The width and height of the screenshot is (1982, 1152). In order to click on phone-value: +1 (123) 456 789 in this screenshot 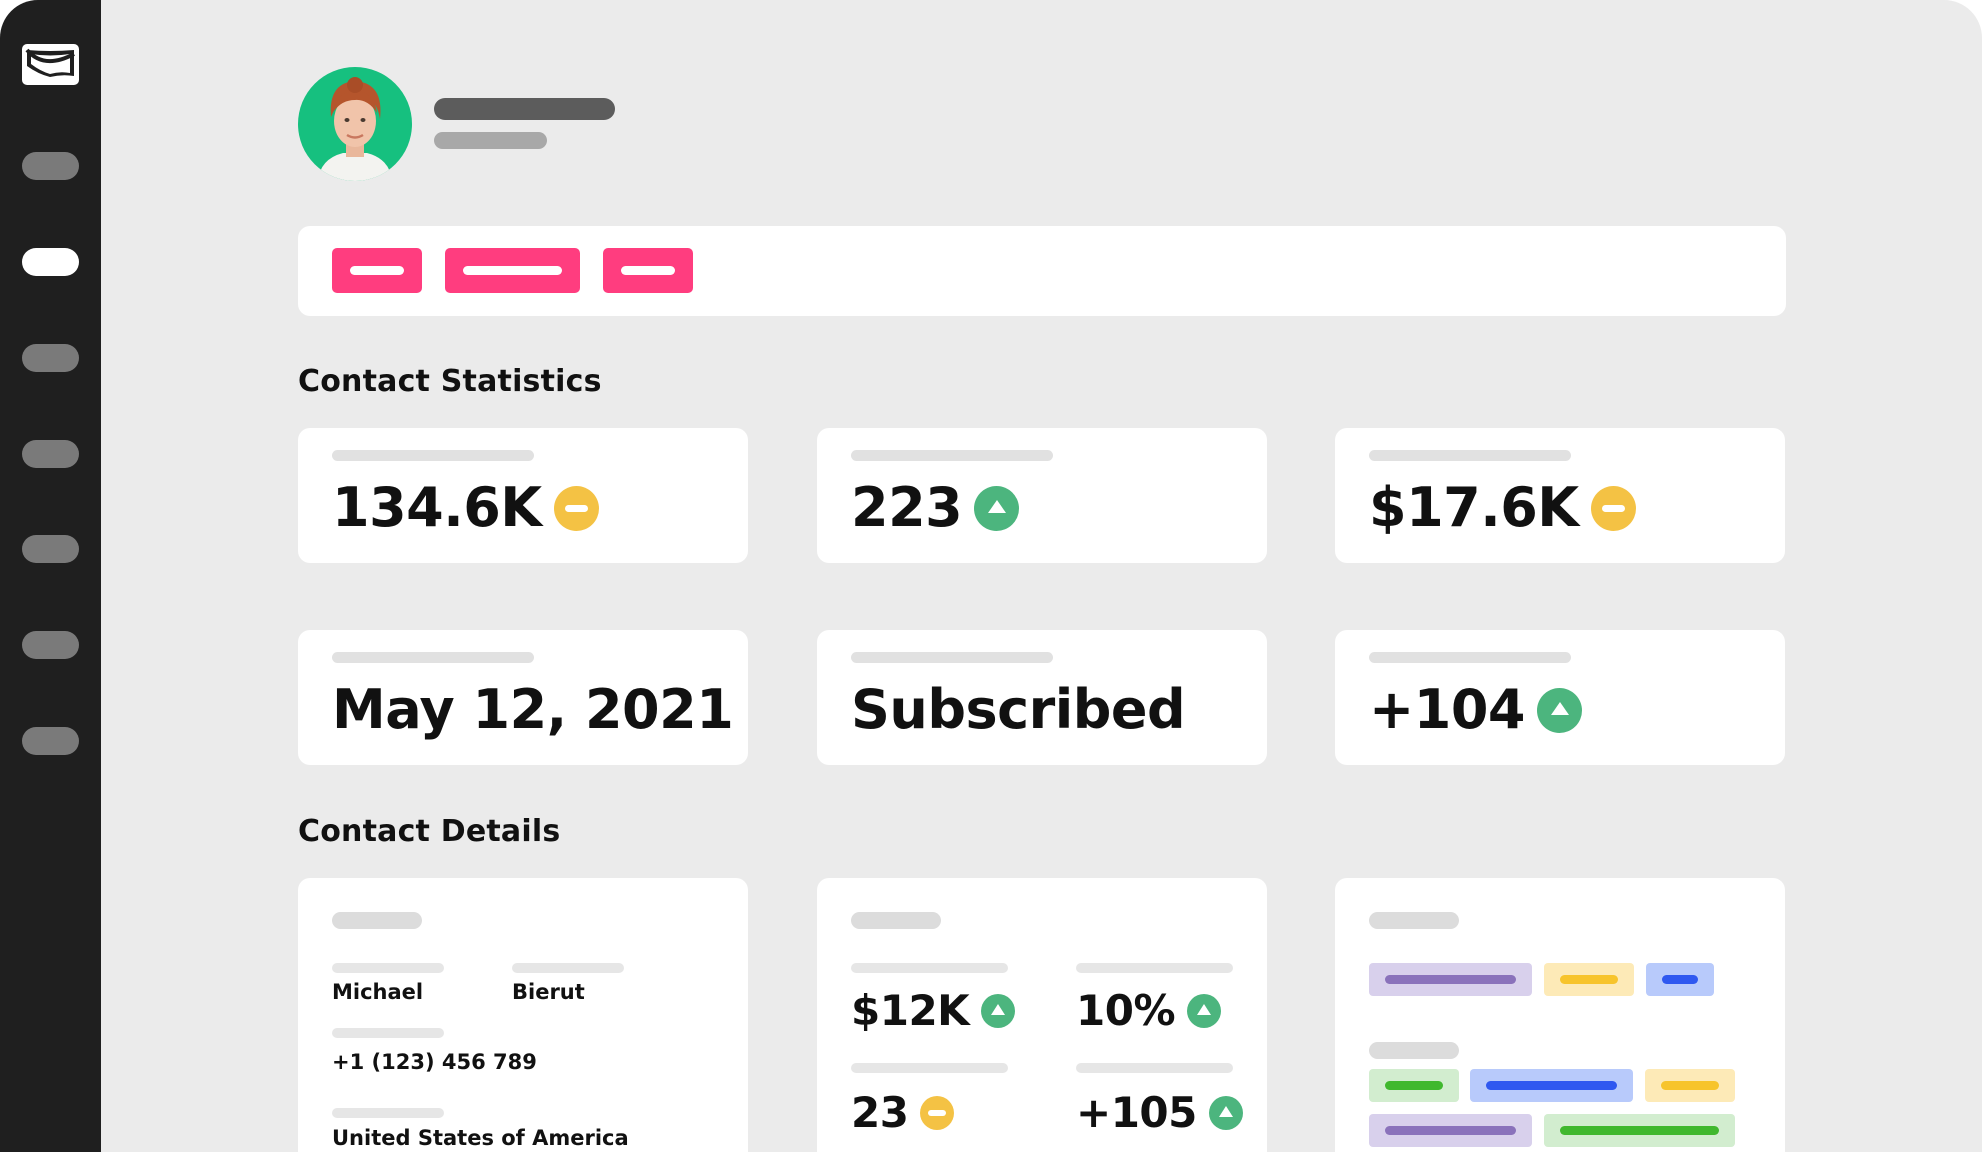, I will do `click(434, 1062)`.